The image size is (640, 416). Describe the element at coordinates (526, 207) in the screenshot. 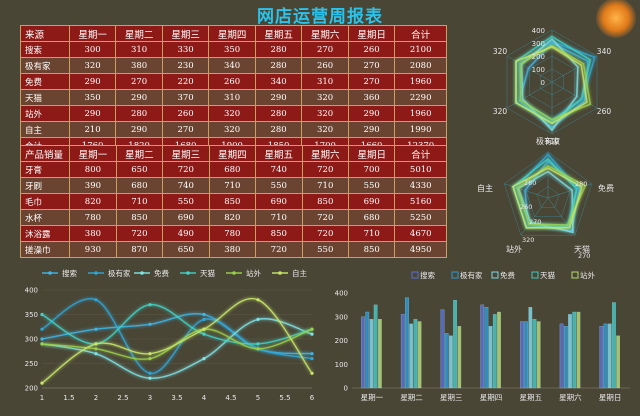

I see `radar-value-label: 260` at that location.